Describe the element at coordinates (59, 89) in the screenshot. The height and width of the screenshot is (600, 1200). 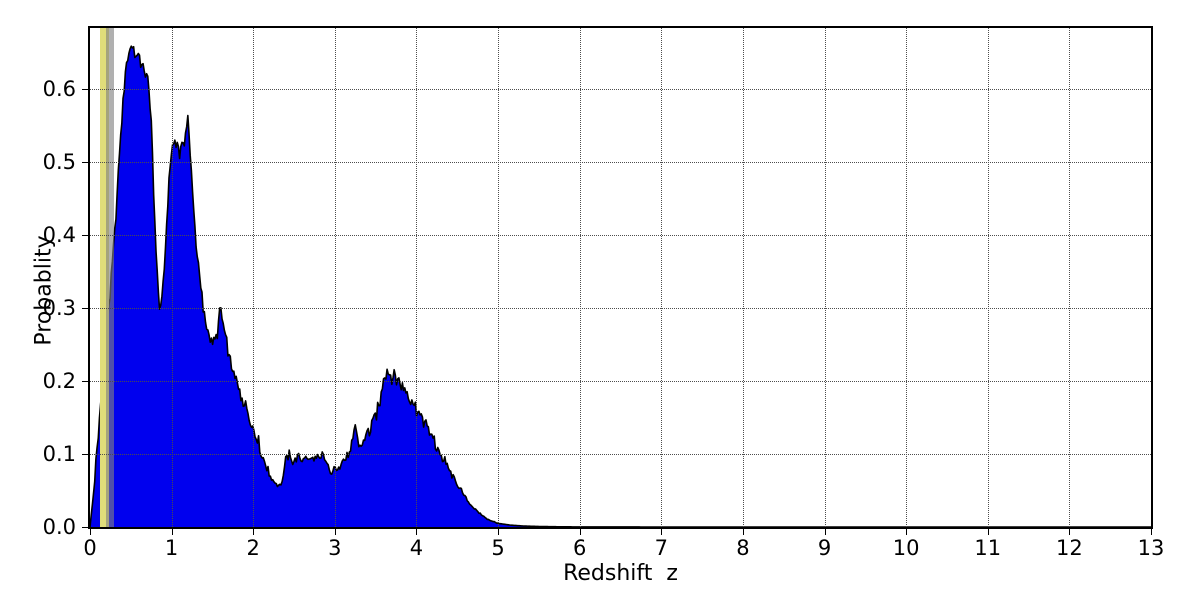
I see `y-axis-tick-label: 0.6` at that location.